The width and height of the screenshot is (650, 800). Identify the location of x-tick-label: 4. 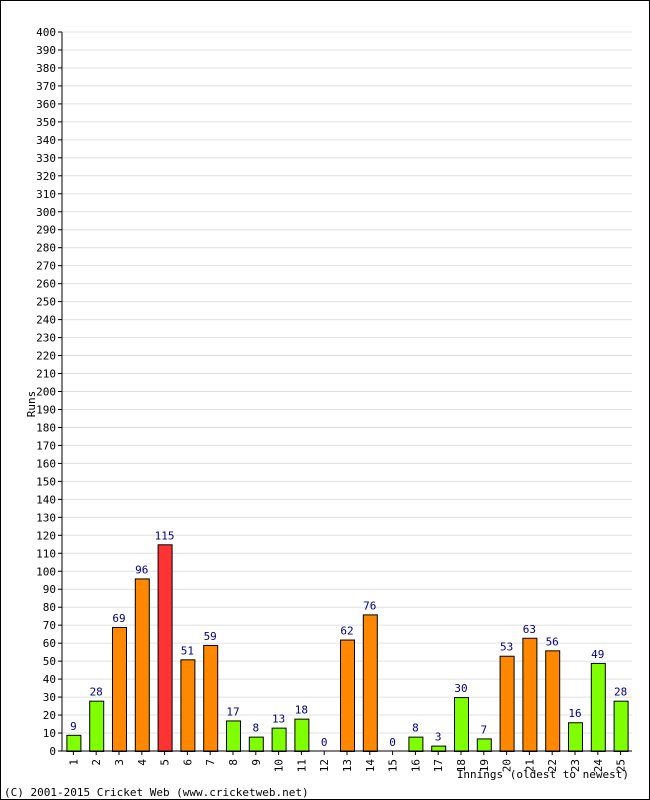
(142, 762).